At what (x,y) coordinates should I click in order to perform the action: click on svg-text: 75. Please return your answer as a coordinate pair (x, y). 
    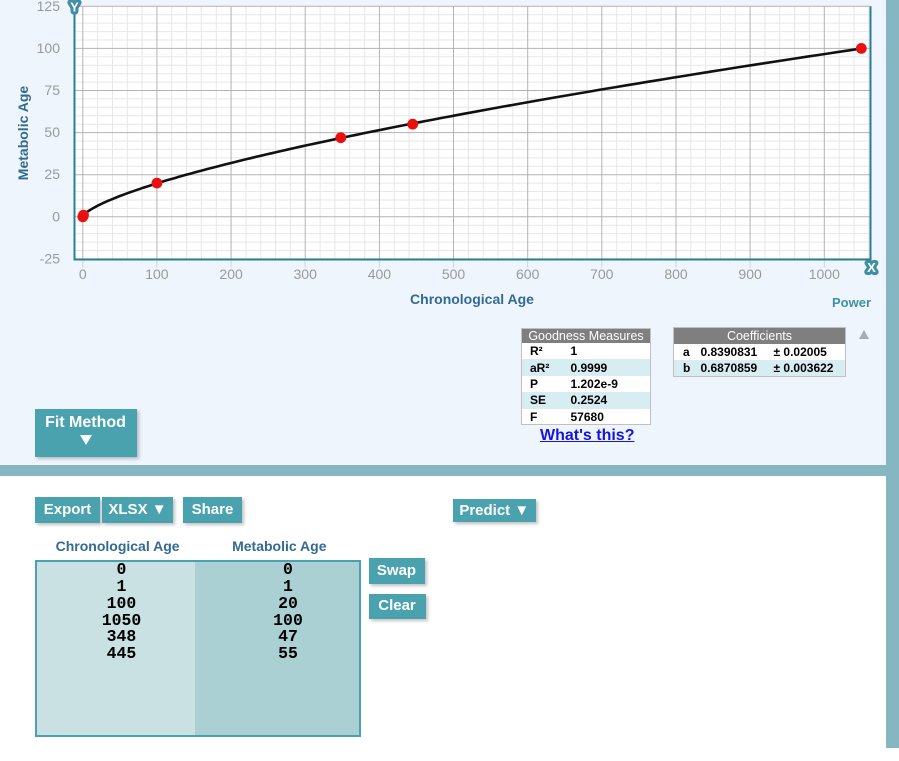
    Looking at the image, I should click on (52, 90).